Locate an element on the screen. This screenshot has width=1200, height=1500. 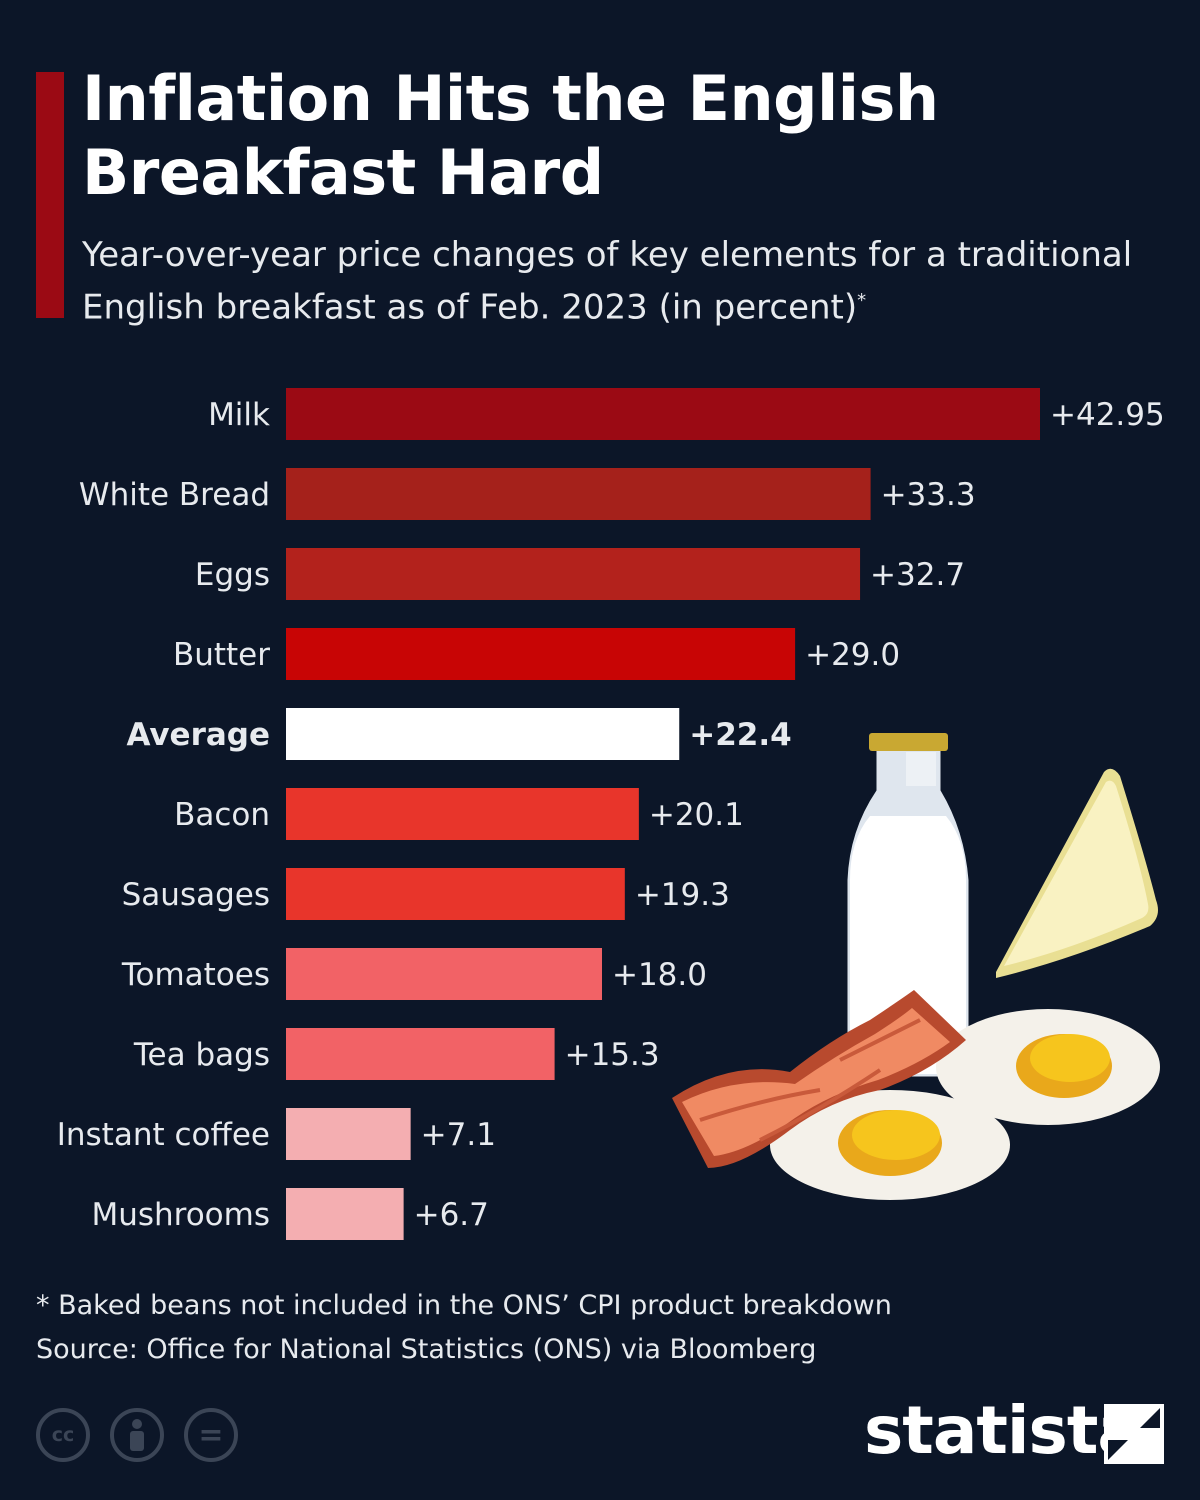
cc-icon: cc is located at coordinates (63, 1435).